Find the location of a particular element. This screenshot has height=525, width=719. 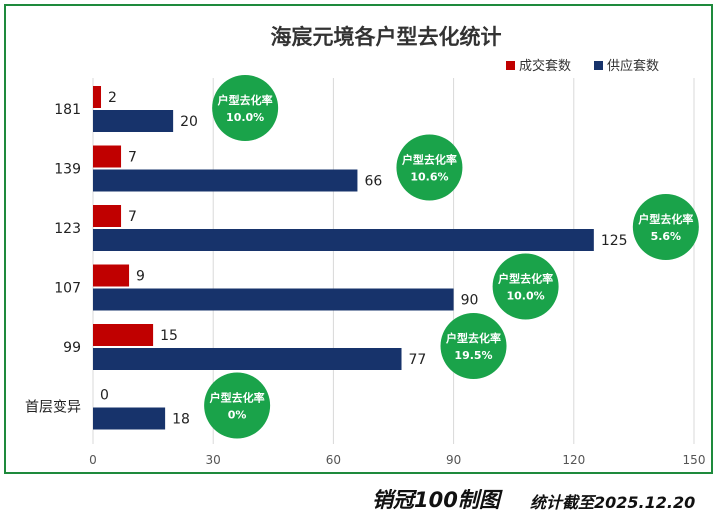

rate-badge: 户型去化率 5.6% is located at coordinates (665, 227).